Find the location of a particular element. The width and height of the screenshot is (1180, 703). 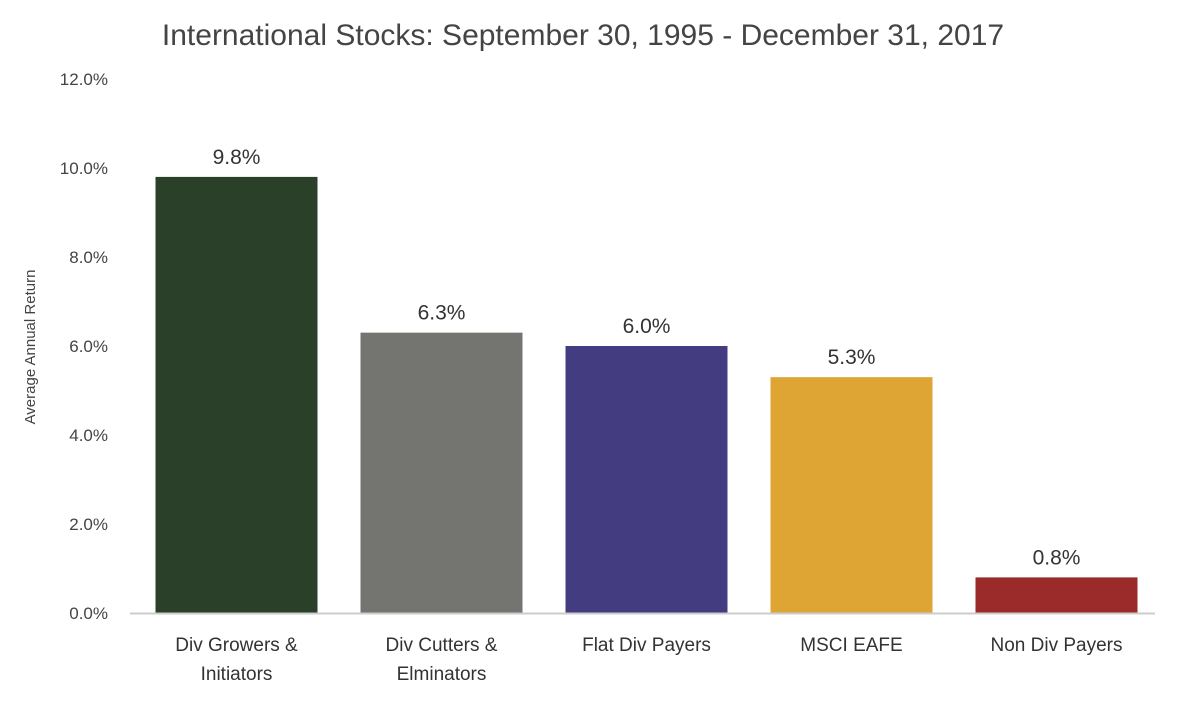

y-axis-ticks: 0.0% 2.0% 4.0% 6.0% 8.0% 10.0% 12.0% is located at coordinates (84, 346).